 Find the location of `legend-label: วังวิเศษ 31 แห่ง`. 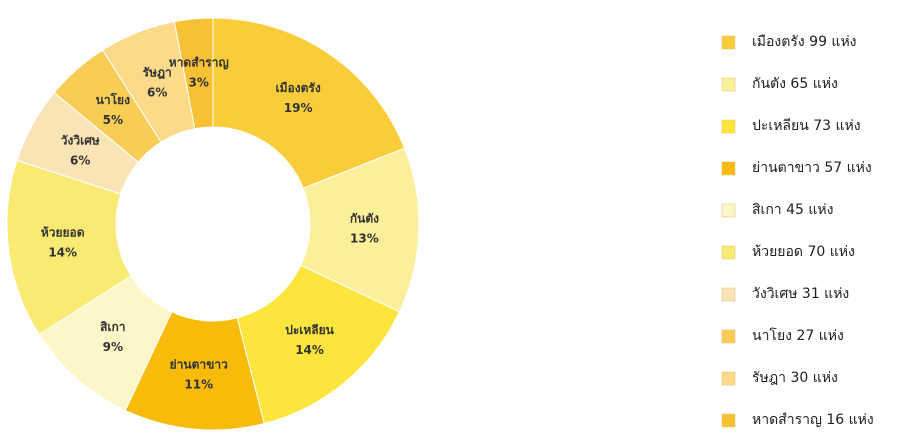

legend-label: วังวิเศษ 31 แห่ง is located at coordinates (800, 294).